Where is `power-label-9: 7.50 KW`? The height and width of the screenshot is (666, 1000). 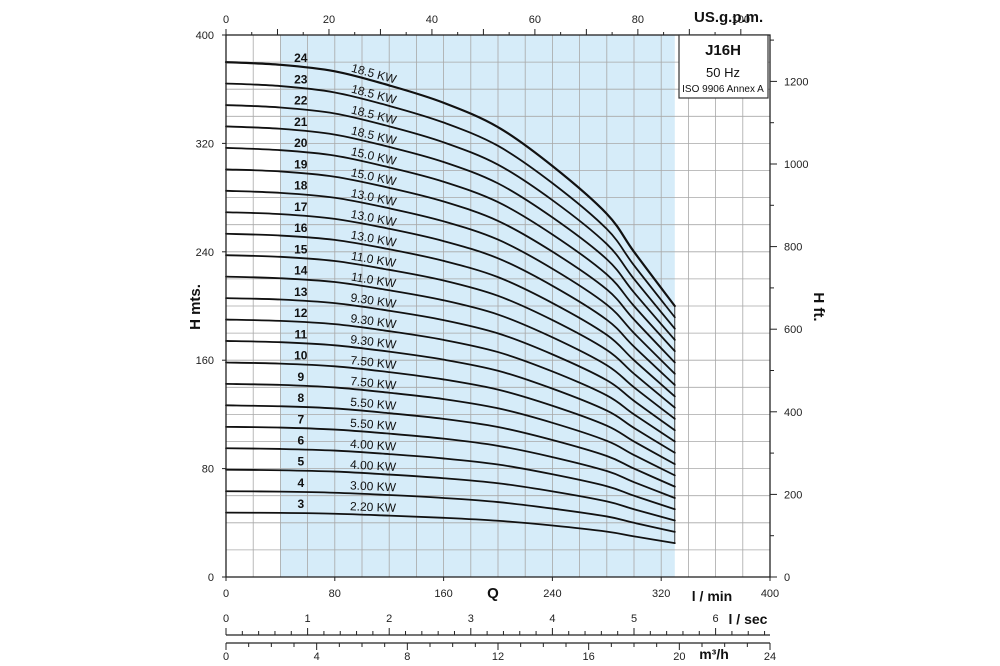 power-label-9: 7.50 KW is located at coordinates (374, 383).